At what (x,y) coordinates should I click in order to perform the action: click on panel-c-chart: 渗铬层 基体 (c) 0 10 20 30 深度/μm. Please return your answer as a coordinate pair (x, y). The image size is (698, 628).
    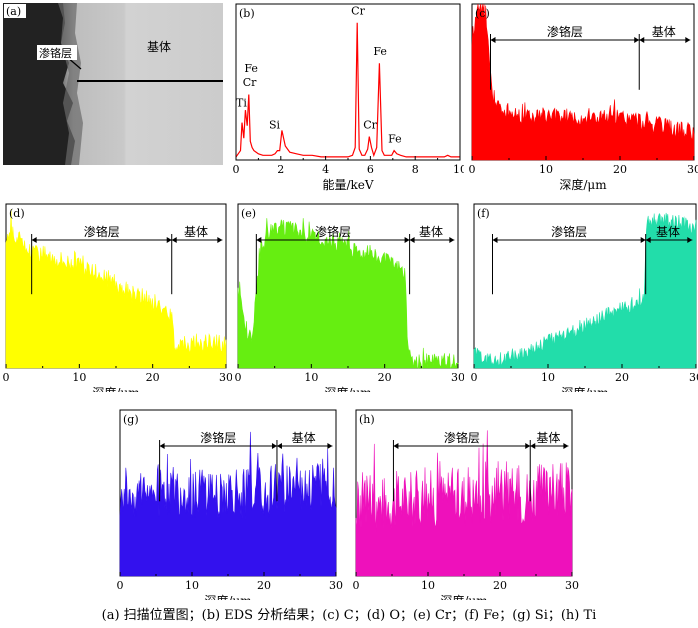
    Looking at the image, I should click on (583, 97).